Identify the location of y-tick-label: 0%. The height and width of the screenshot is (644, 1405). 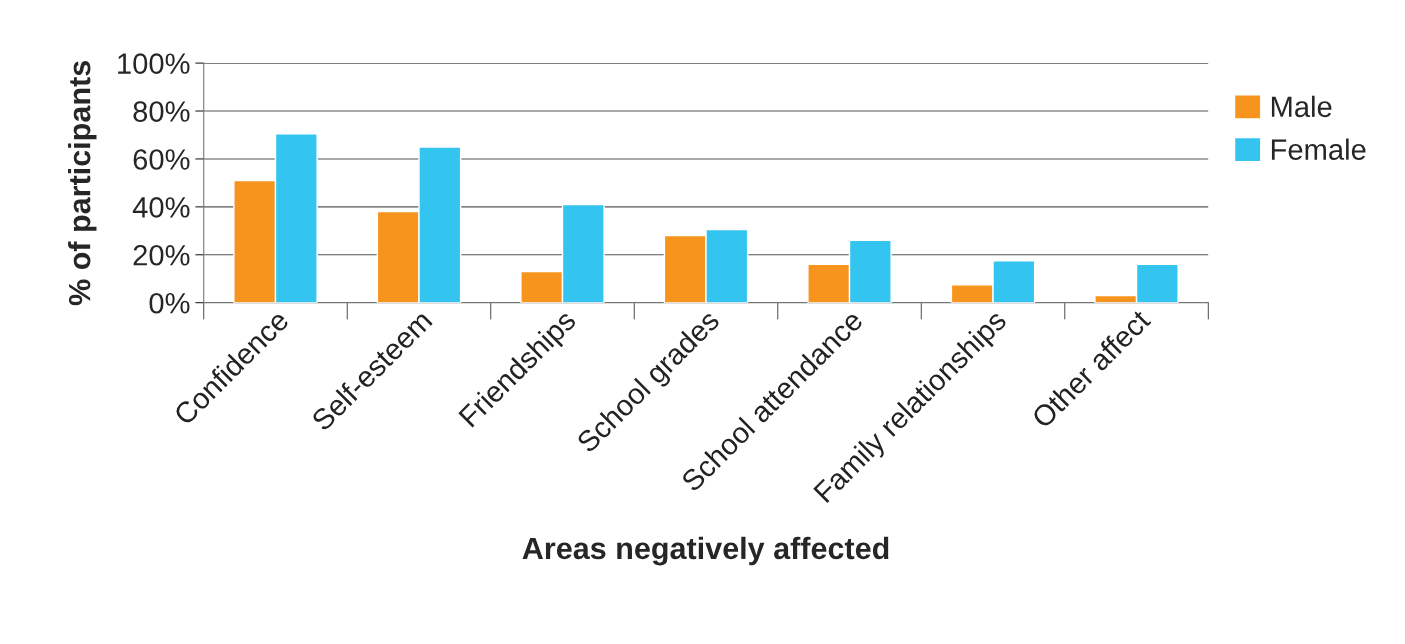
(169, 303).